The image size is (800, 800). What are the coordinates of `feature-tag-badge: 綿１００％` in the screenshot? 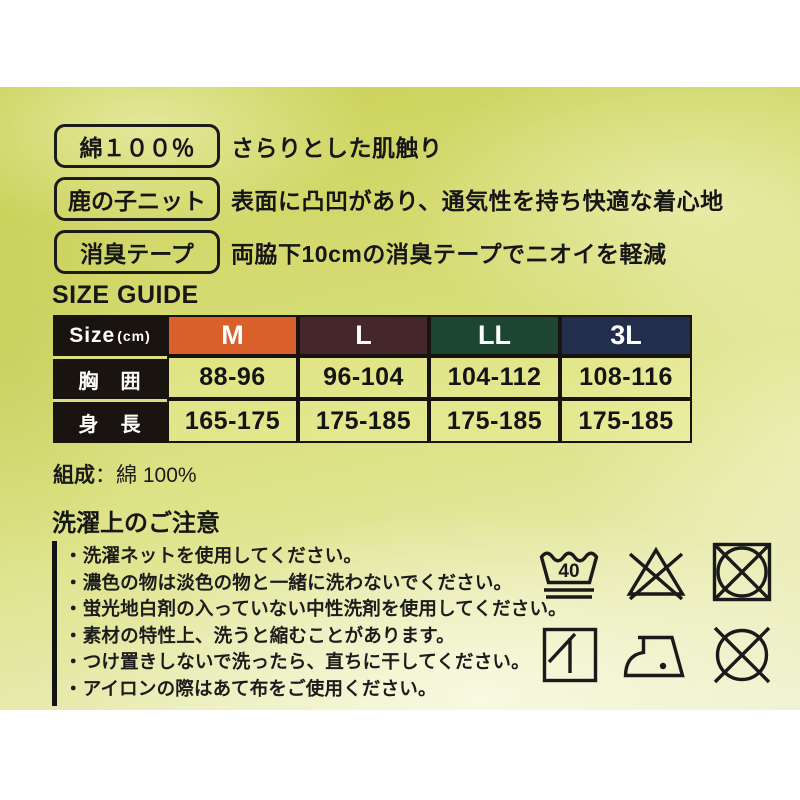 It's located at (137, 146).